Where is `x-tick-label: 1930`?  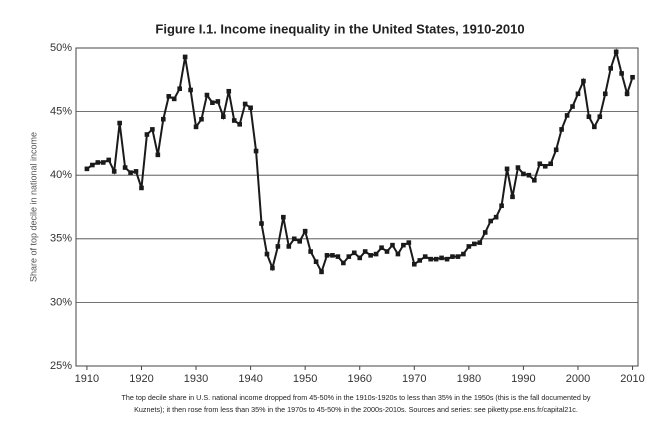 x-tick-label: 1930 is located at coordinates (196, 379).